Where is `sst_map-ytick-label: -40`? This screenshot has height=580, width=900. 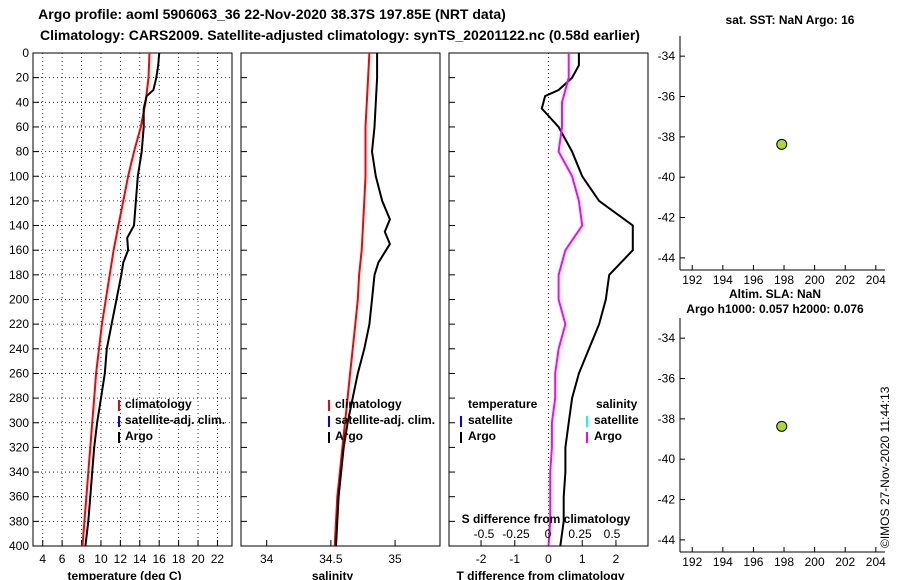
sst_map-ytick-label: -40 is located at coordinates (667, 177).